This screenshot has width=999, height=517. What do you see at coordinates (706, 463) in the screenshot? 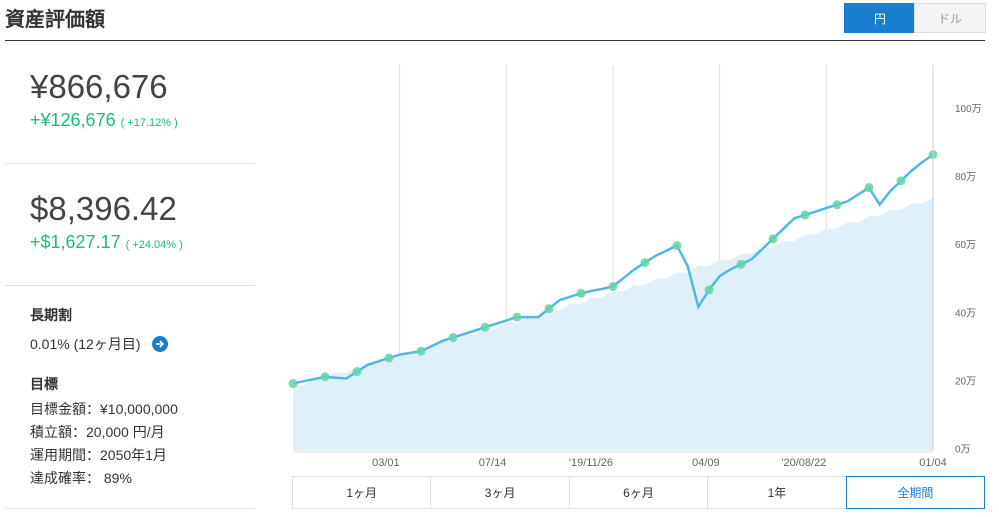
I see `x-tick-label: 04/09` at bounding box center [706, 463].